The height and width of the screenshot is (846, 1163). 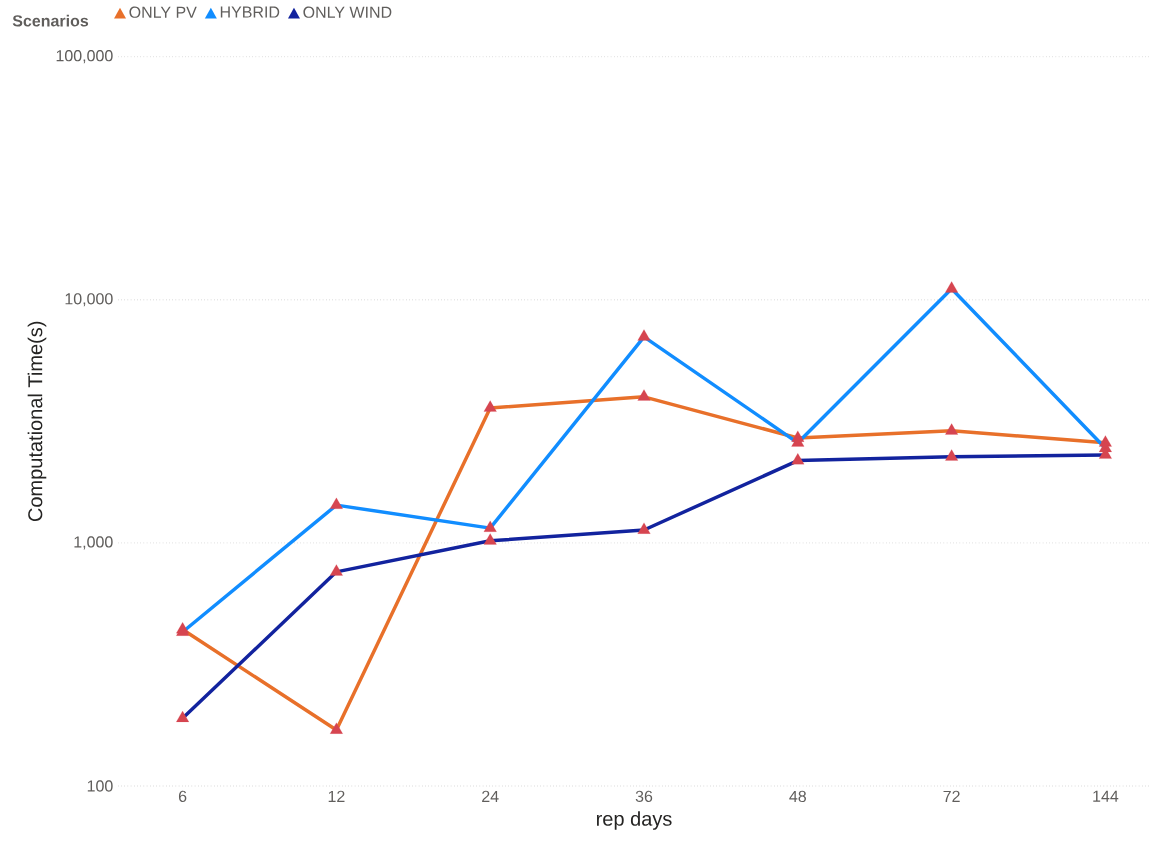 What do you see at coordinates (797, 796) in the screenshot?
I see `x-tick-label: 48` at bounding box center [797, 796].